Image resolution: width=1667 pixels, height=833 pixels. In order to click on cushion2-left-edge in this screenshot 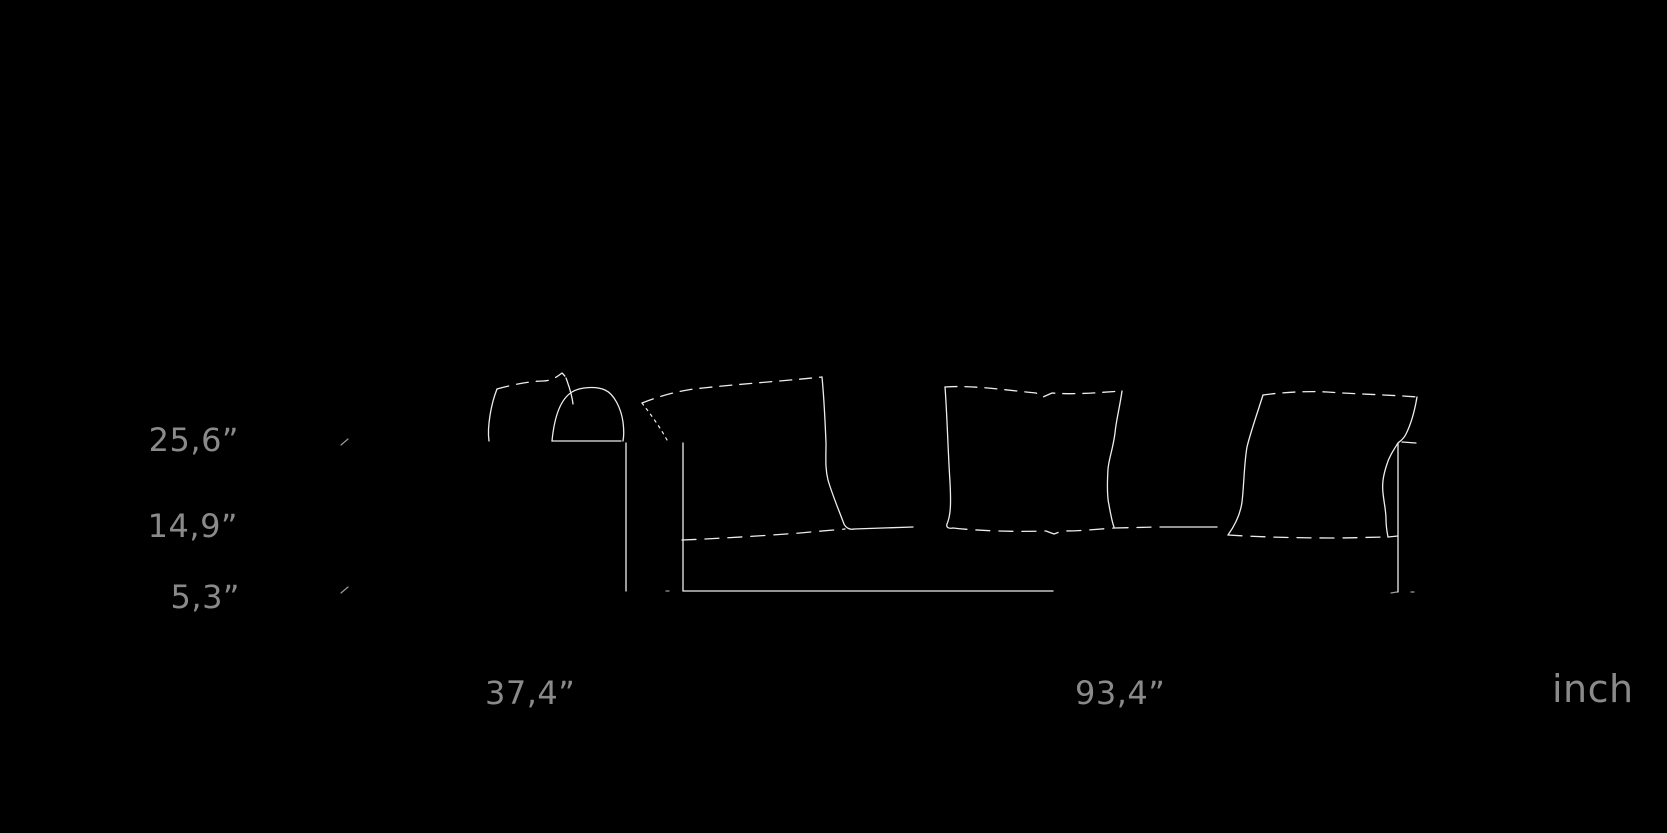, I will do `click(949, 457)`.